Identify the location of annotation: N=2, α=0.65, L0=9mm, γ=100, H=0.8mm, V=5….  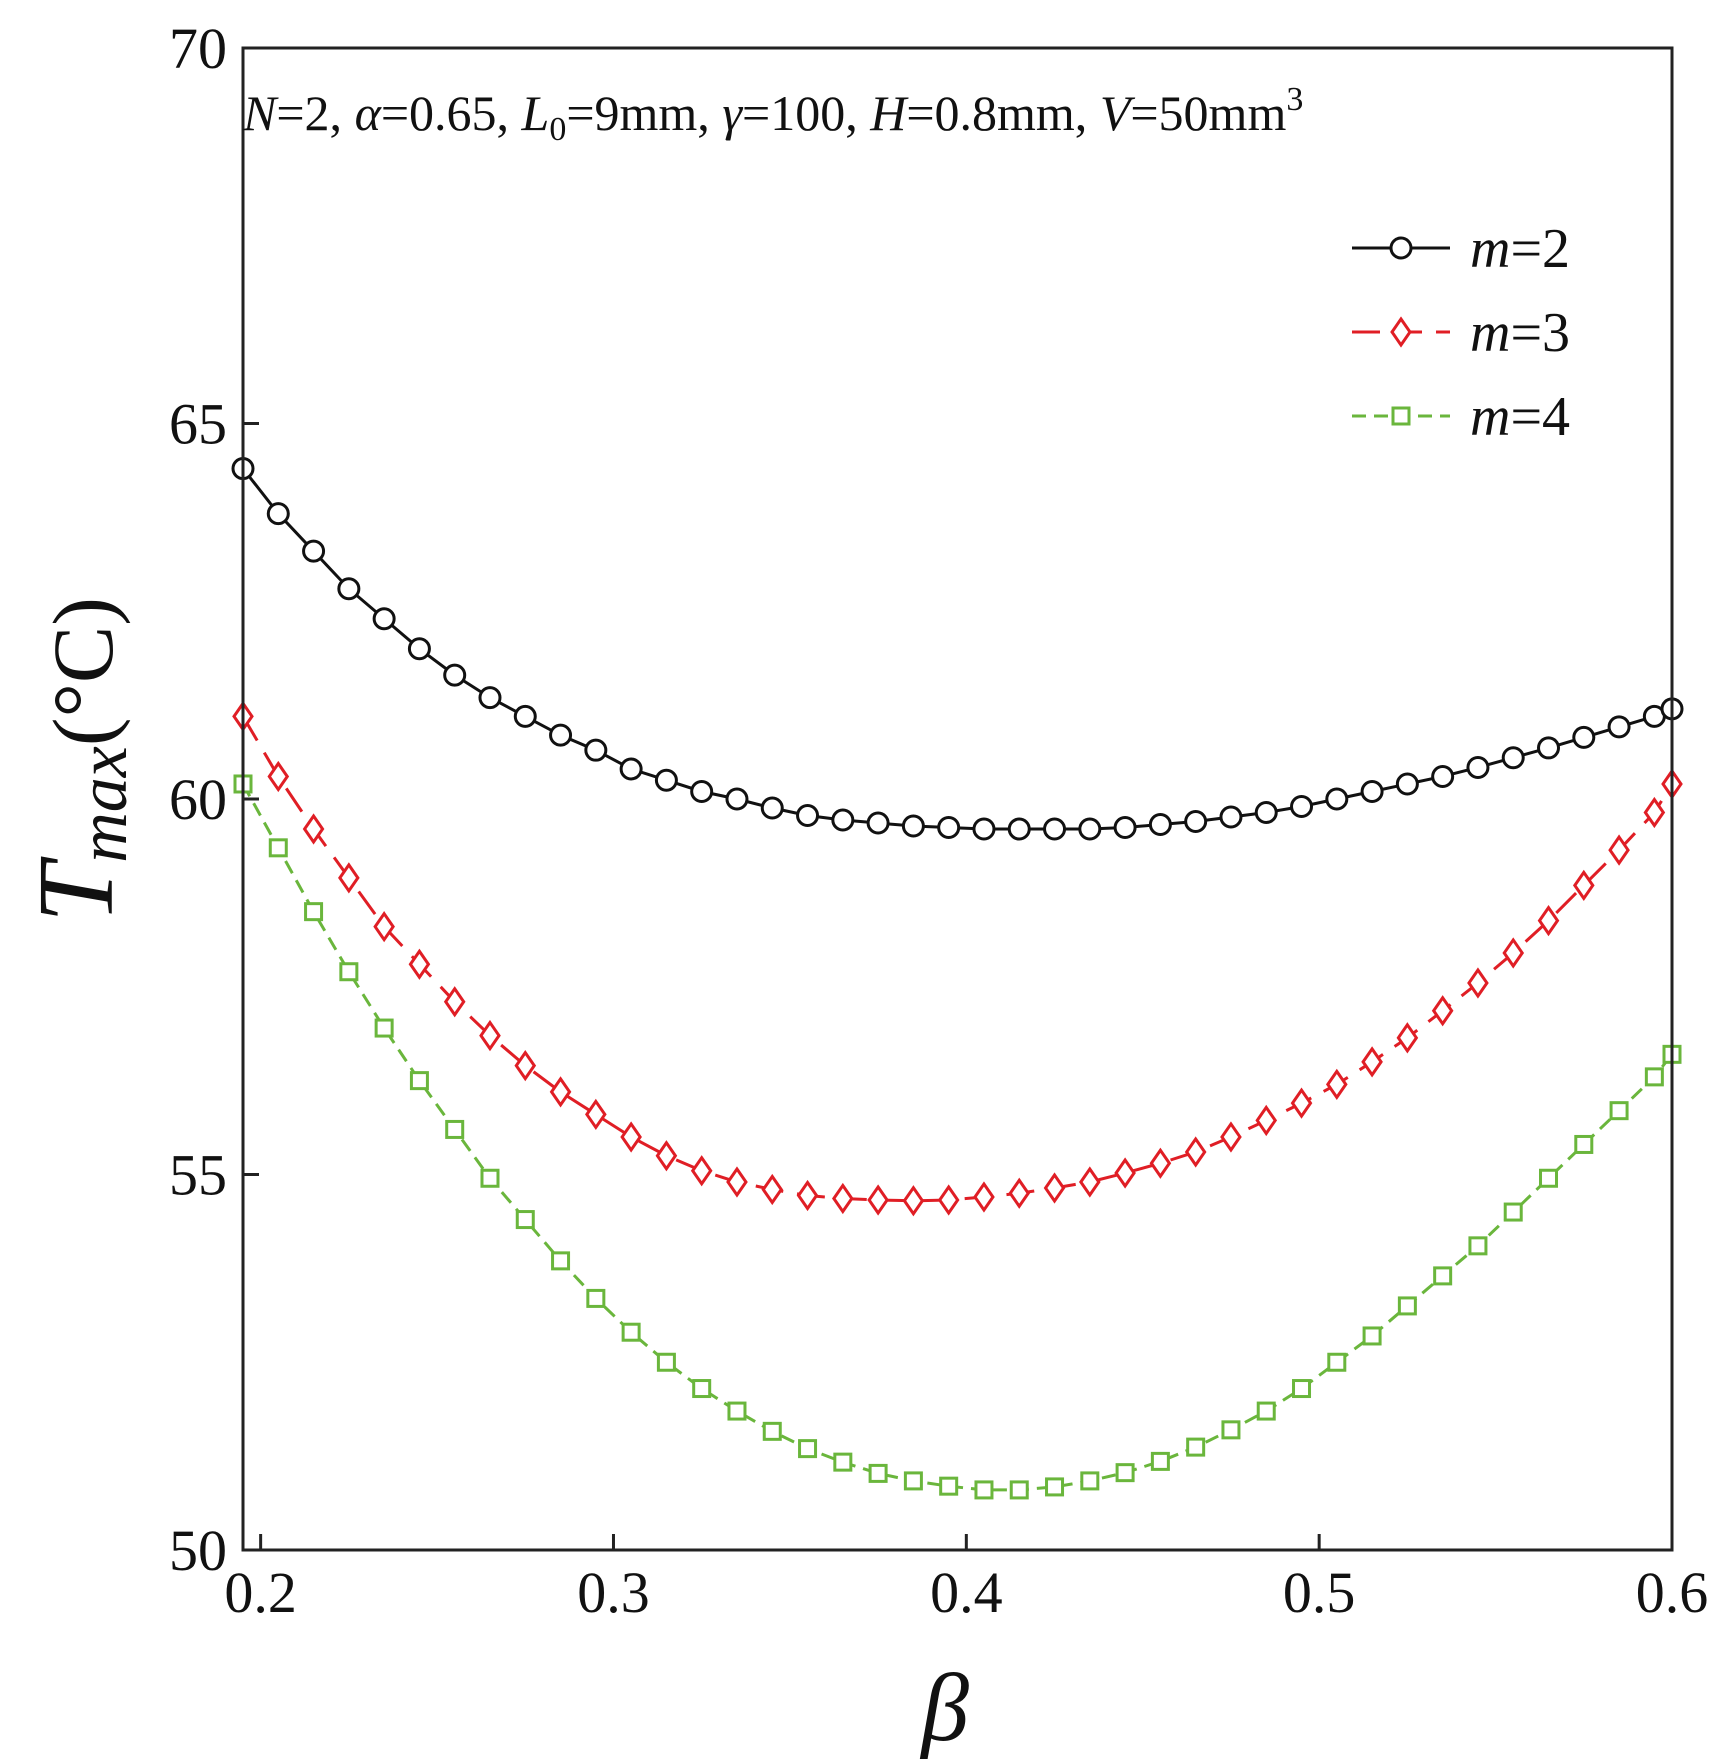
(772, 114).